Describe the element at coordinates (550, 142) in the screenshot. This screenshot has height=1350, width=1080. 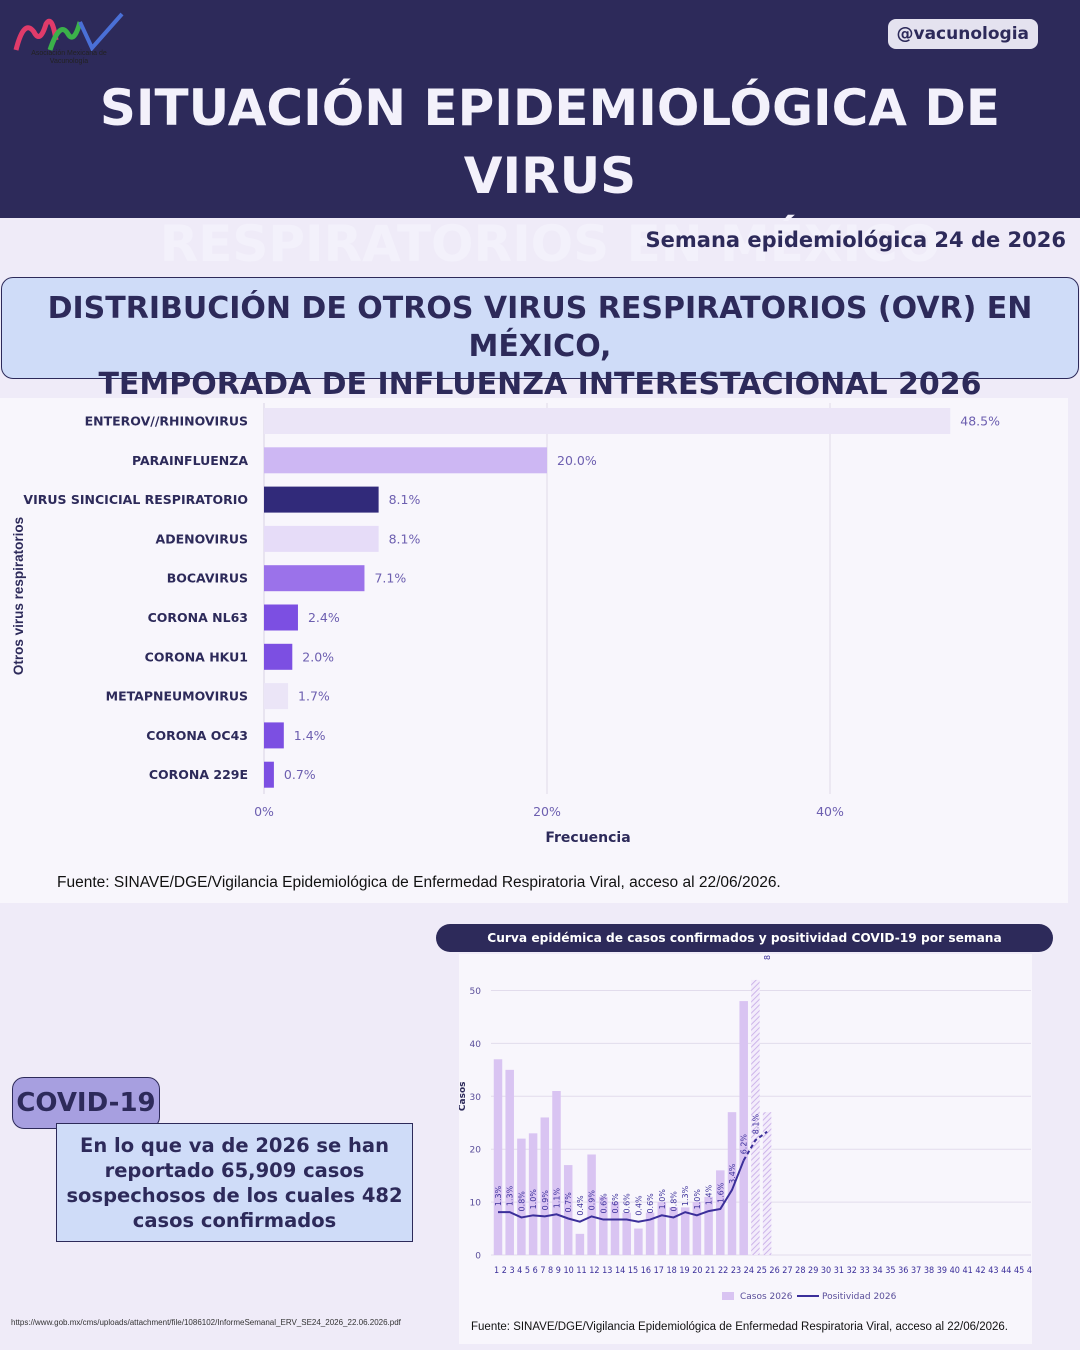
I see `page-title-line-1: SITUACIÓN EPIDEMIOLÓGICA DE VIRUS` at that location.